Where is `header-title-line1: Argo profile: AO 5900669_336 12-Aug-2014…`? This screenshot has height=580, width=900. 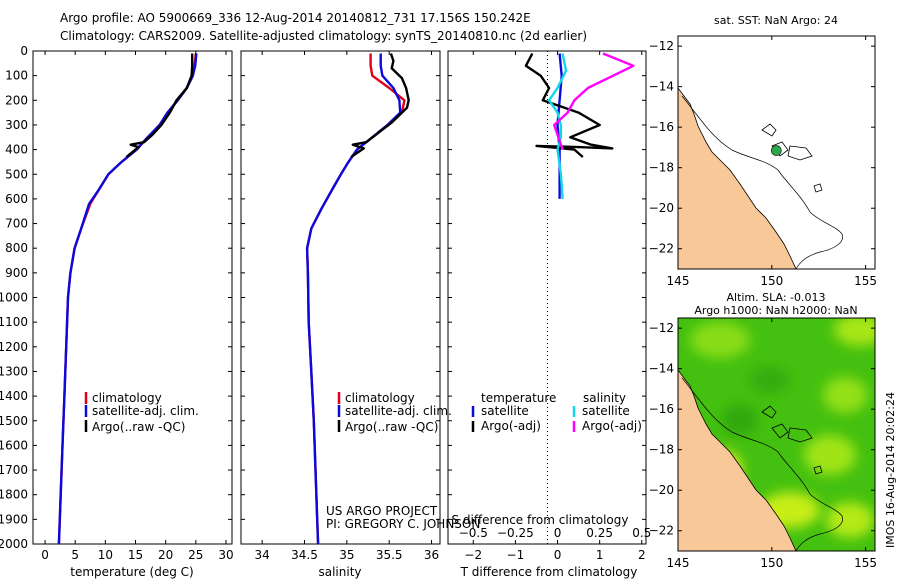
header-title-line1: Argo profile: AO 5900669_336 12-Aug-2014… is located at coordinates (295, 18).